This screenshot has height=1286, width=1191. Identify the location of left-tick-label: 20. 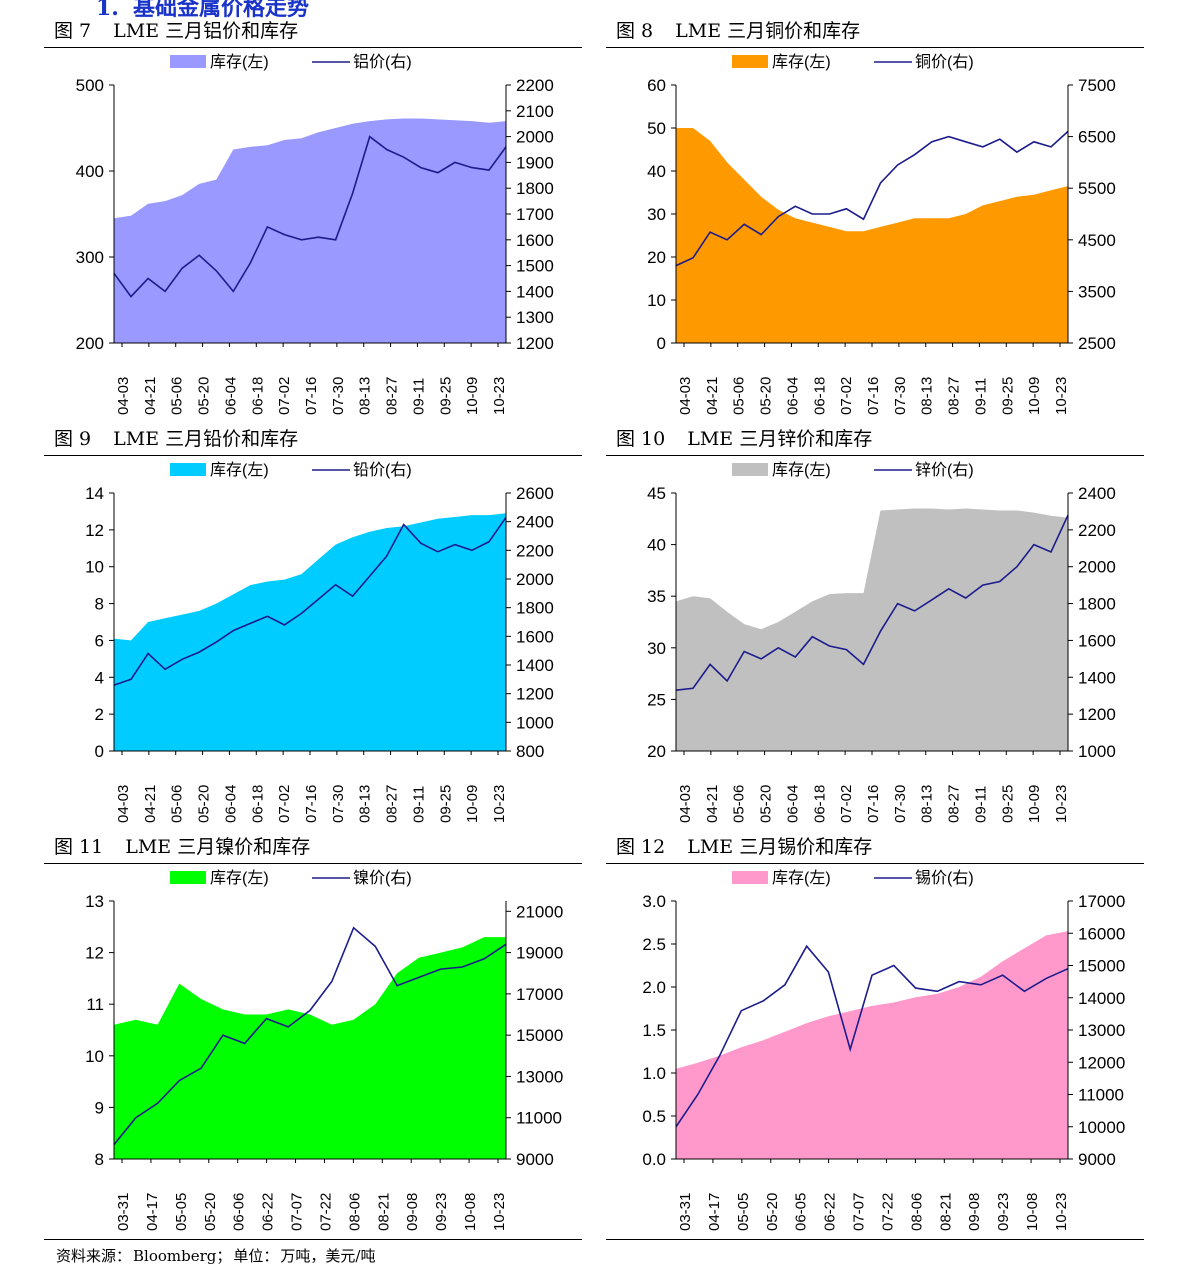
(656, 257).